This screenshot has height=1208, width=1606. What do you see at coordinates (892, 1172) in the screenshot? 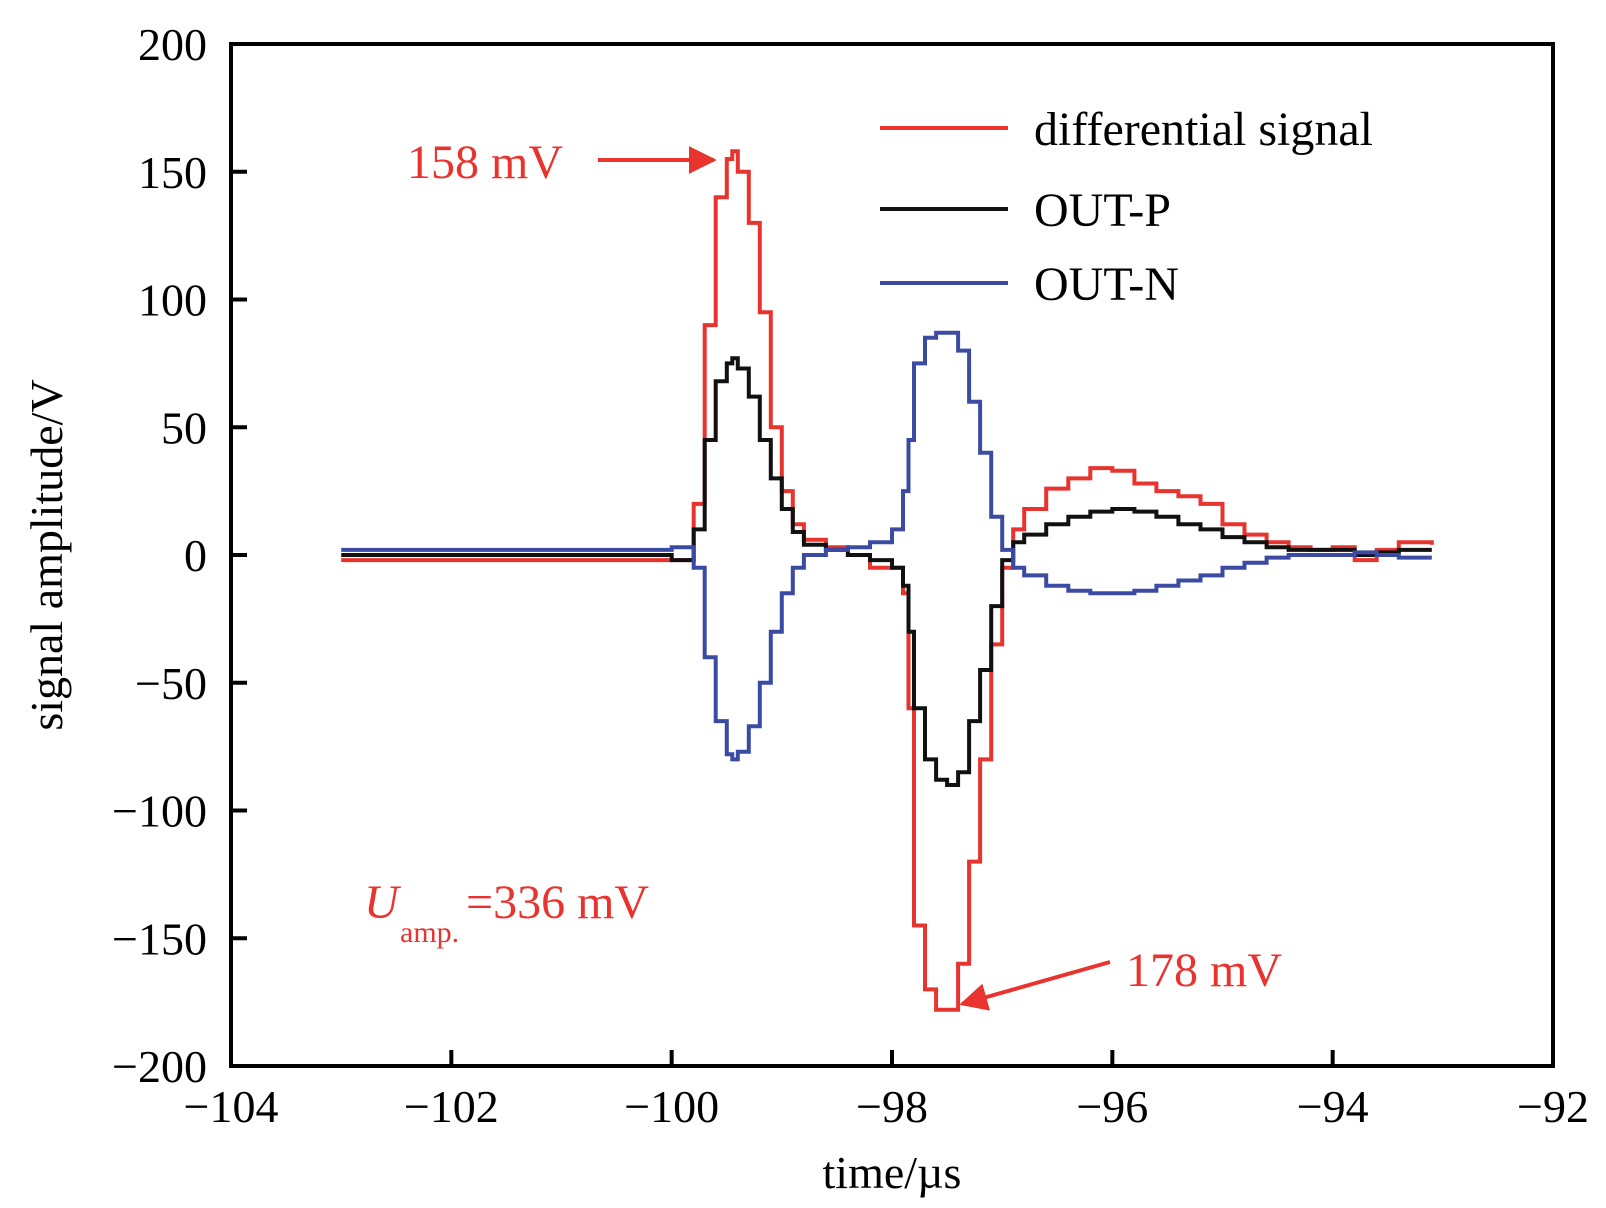
I see `x-axis-label: time/µs` at bounding box center [892, 1172].